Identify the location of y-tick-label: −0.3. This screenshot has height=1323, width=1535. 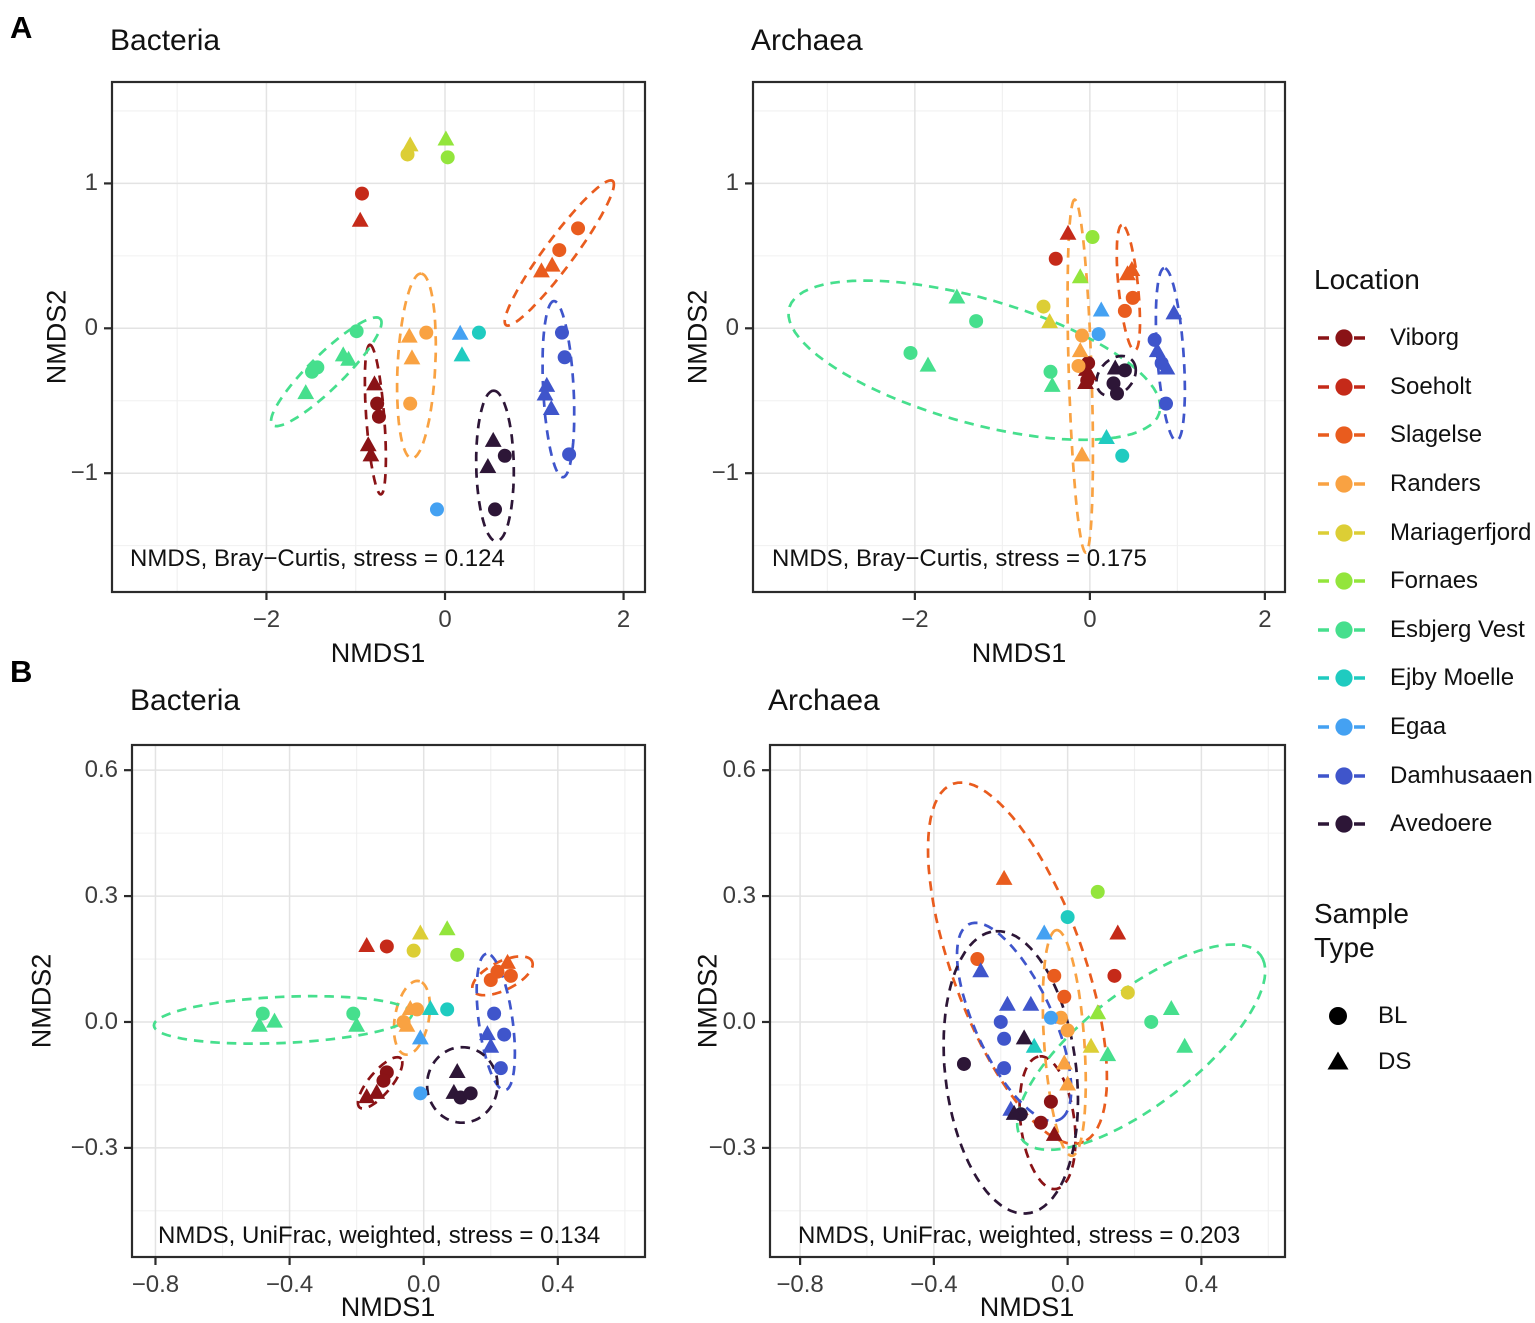
(732, 1147).